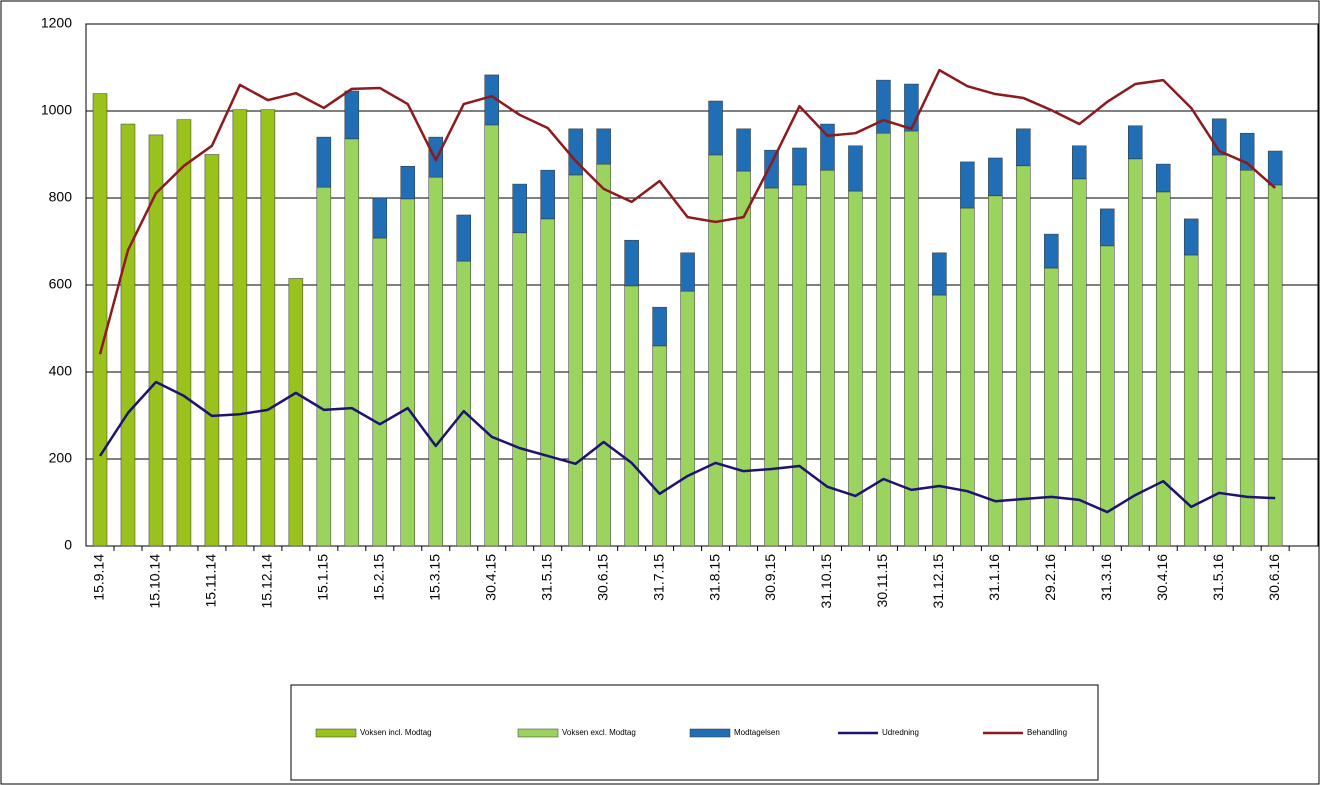 Image resolution: width=1323 pixels, height=785 pixels. What do you see at coordinates (757, 732) in the screenshot?
I see `legend-label: Modtagelsen` at bounding box center [757, 732].